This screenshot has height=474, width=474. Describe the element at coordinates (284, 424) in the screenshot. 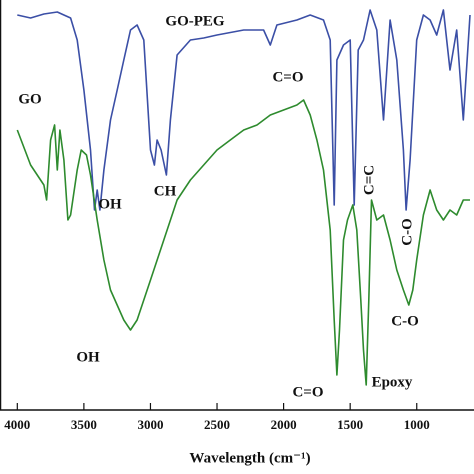

I see `x-tick-label: 2000` at that location.